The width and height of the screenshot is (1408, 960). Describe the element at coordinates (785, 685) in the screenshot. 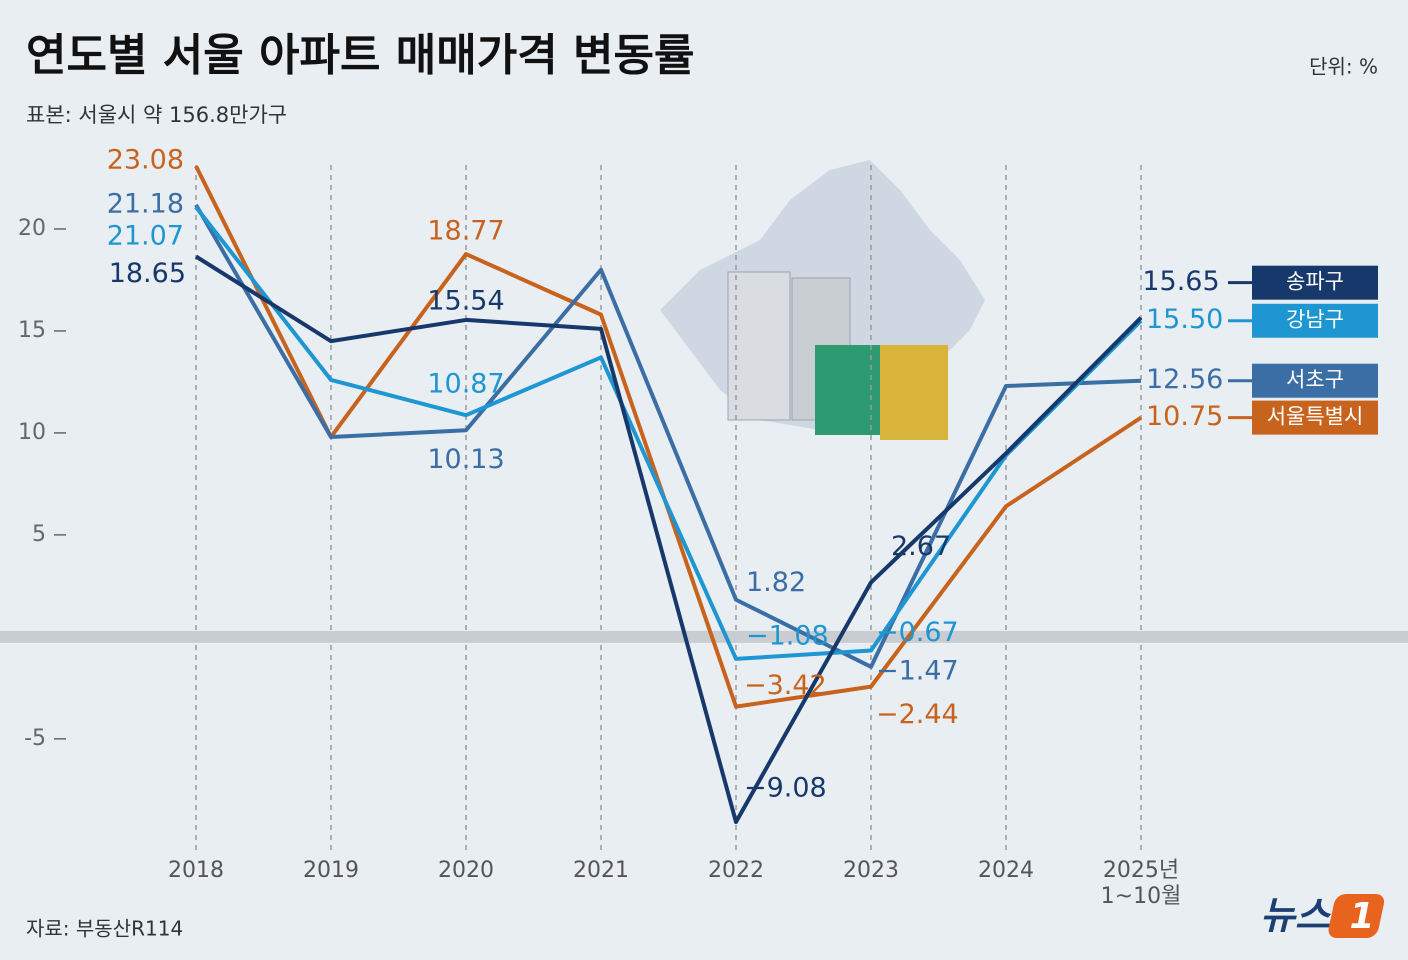

I see `data-label: −3.42` at that location.